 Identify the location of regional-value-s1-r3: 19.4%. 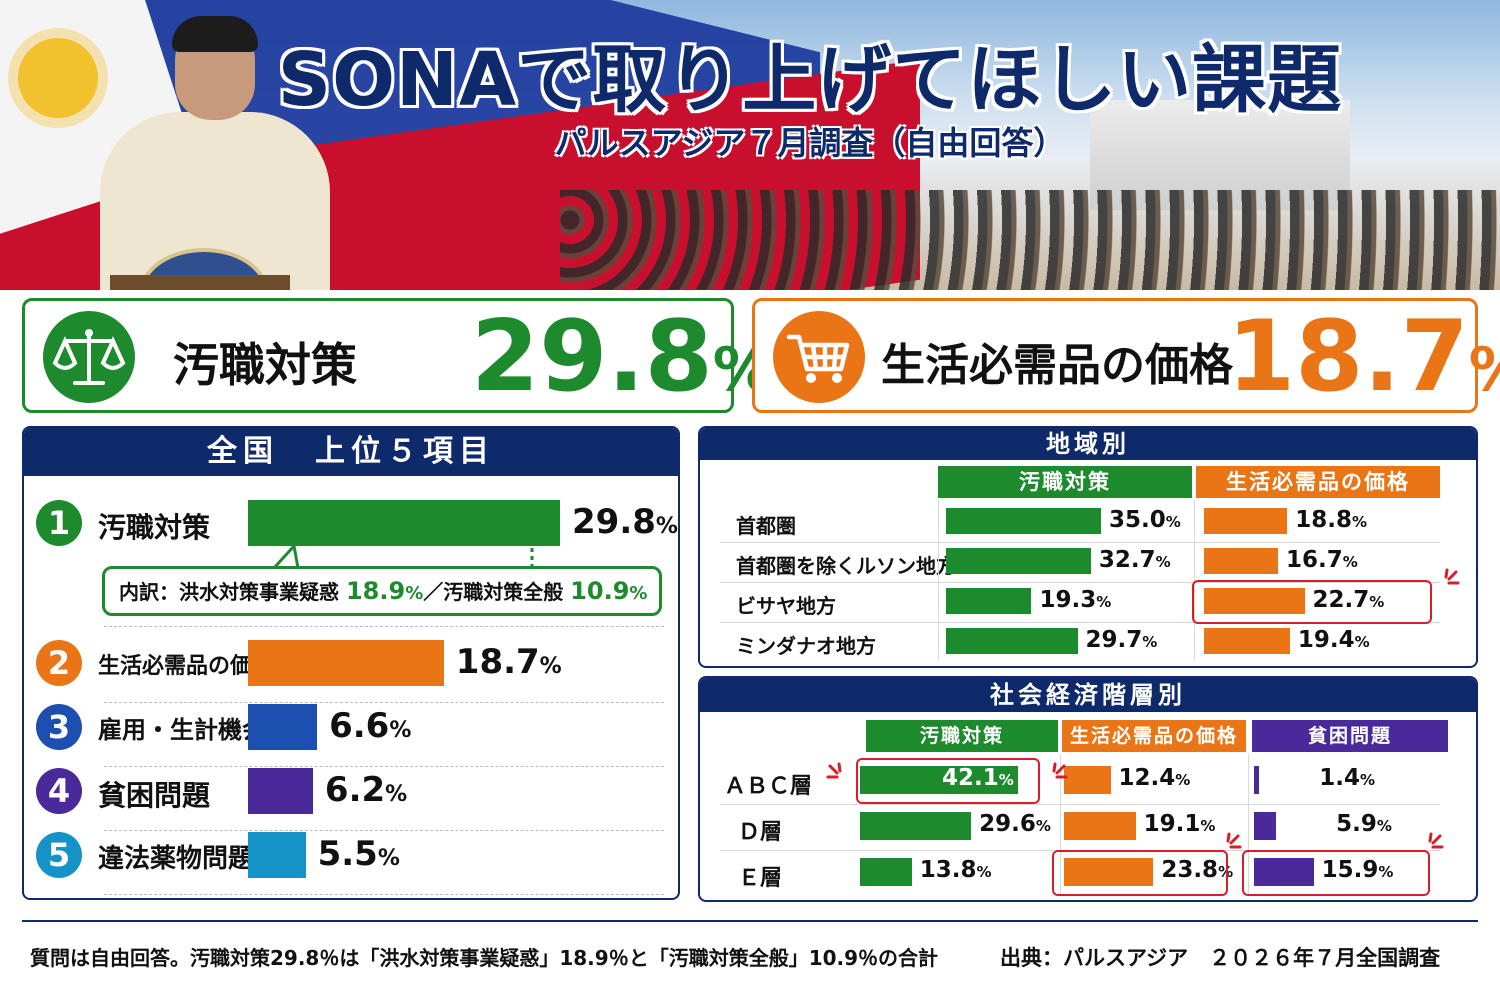
(1333, 640).